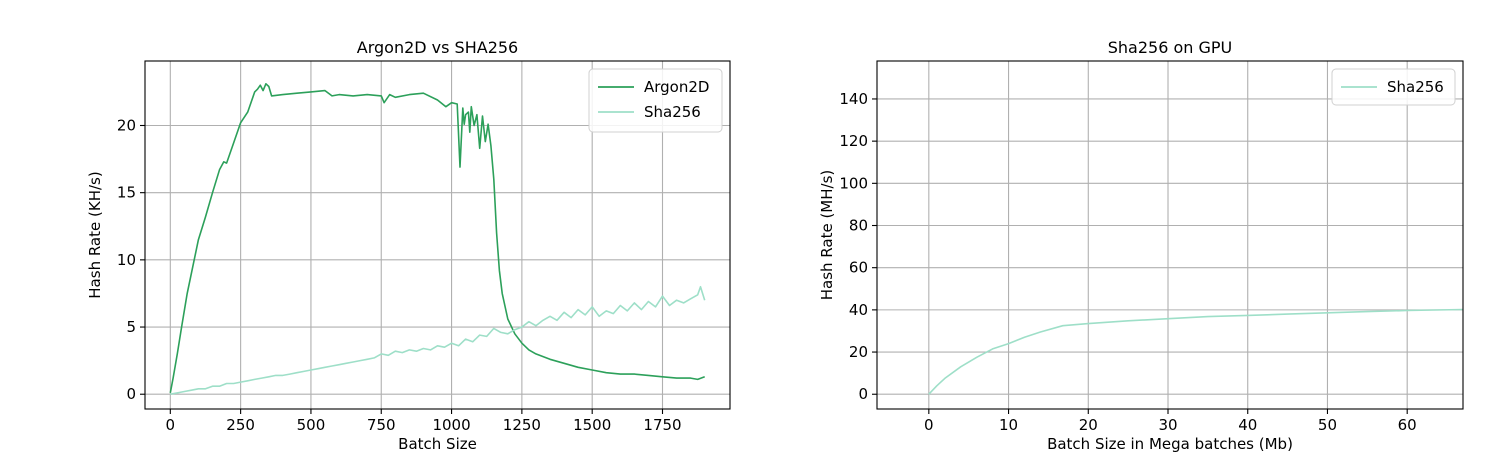  I want to click on y-tick-label: 60, so click(858, 268).